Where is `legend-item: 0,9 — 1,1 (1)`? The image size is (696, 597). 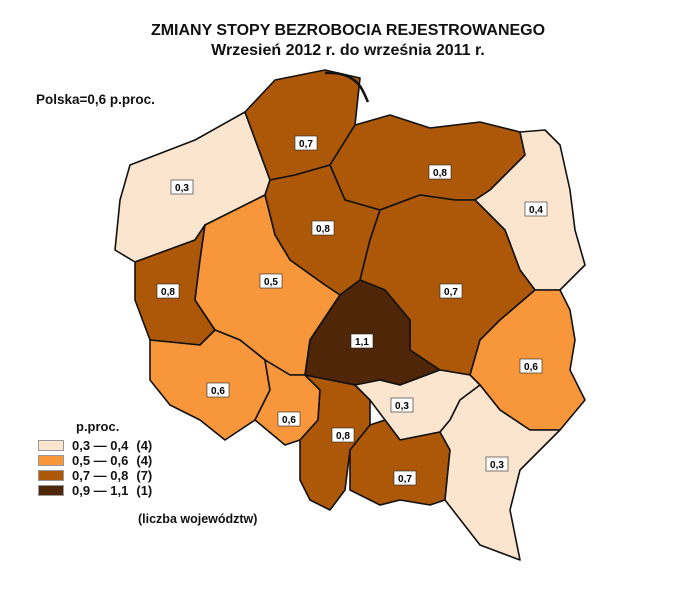 legend-item: 0,9 — 1,1 (1) is located at coordinates (95, 490).